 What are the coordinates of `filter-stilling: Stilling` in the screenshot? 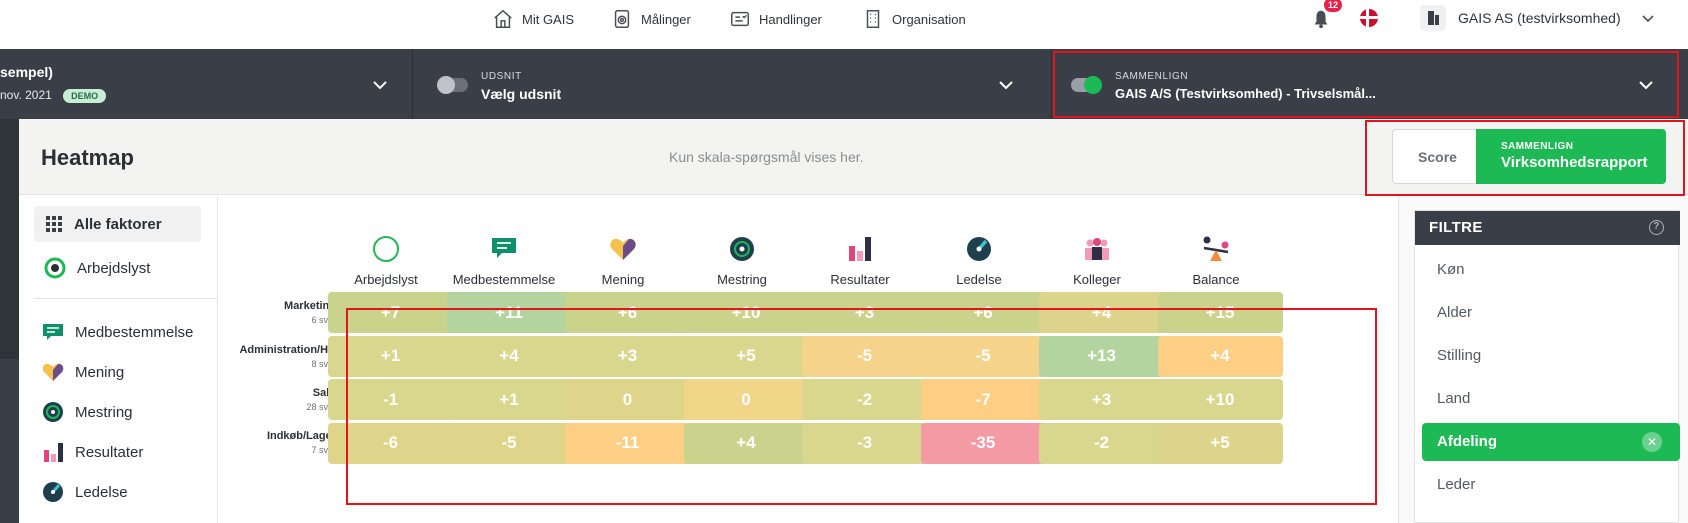 It's located at (1459, 355).